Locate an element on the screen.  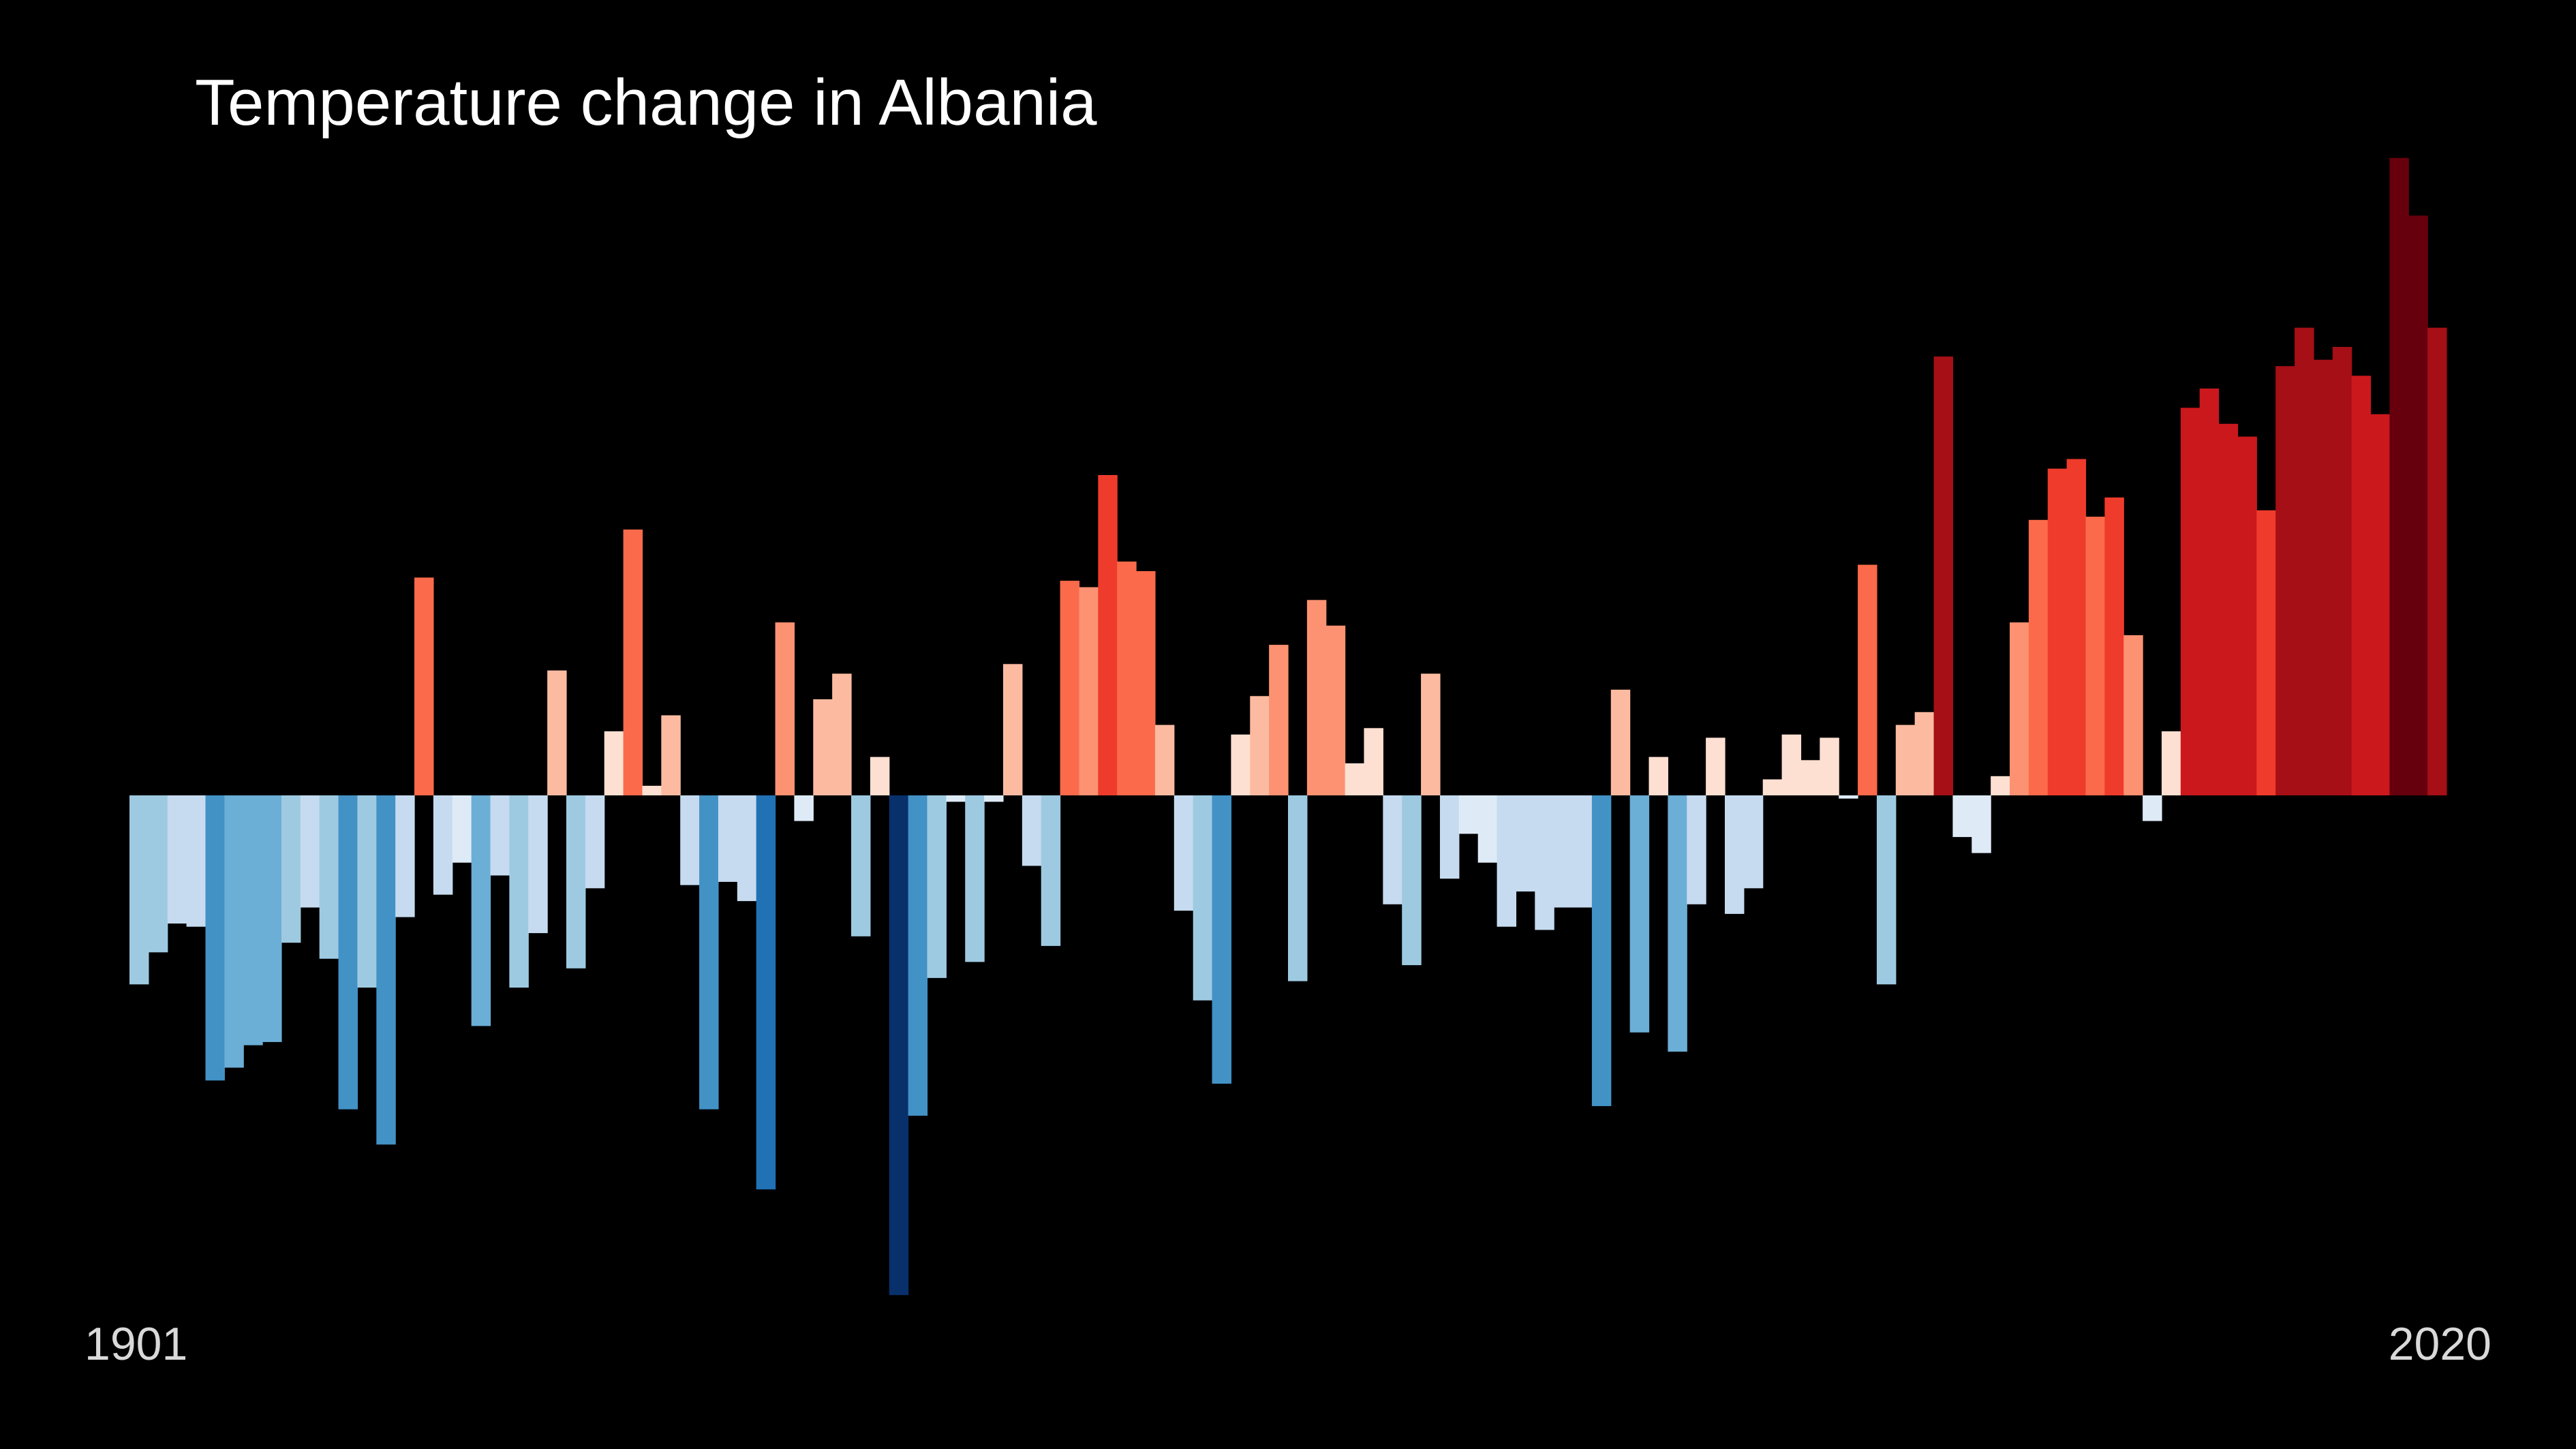
bar-1923 is located at coordinates (557, 732).